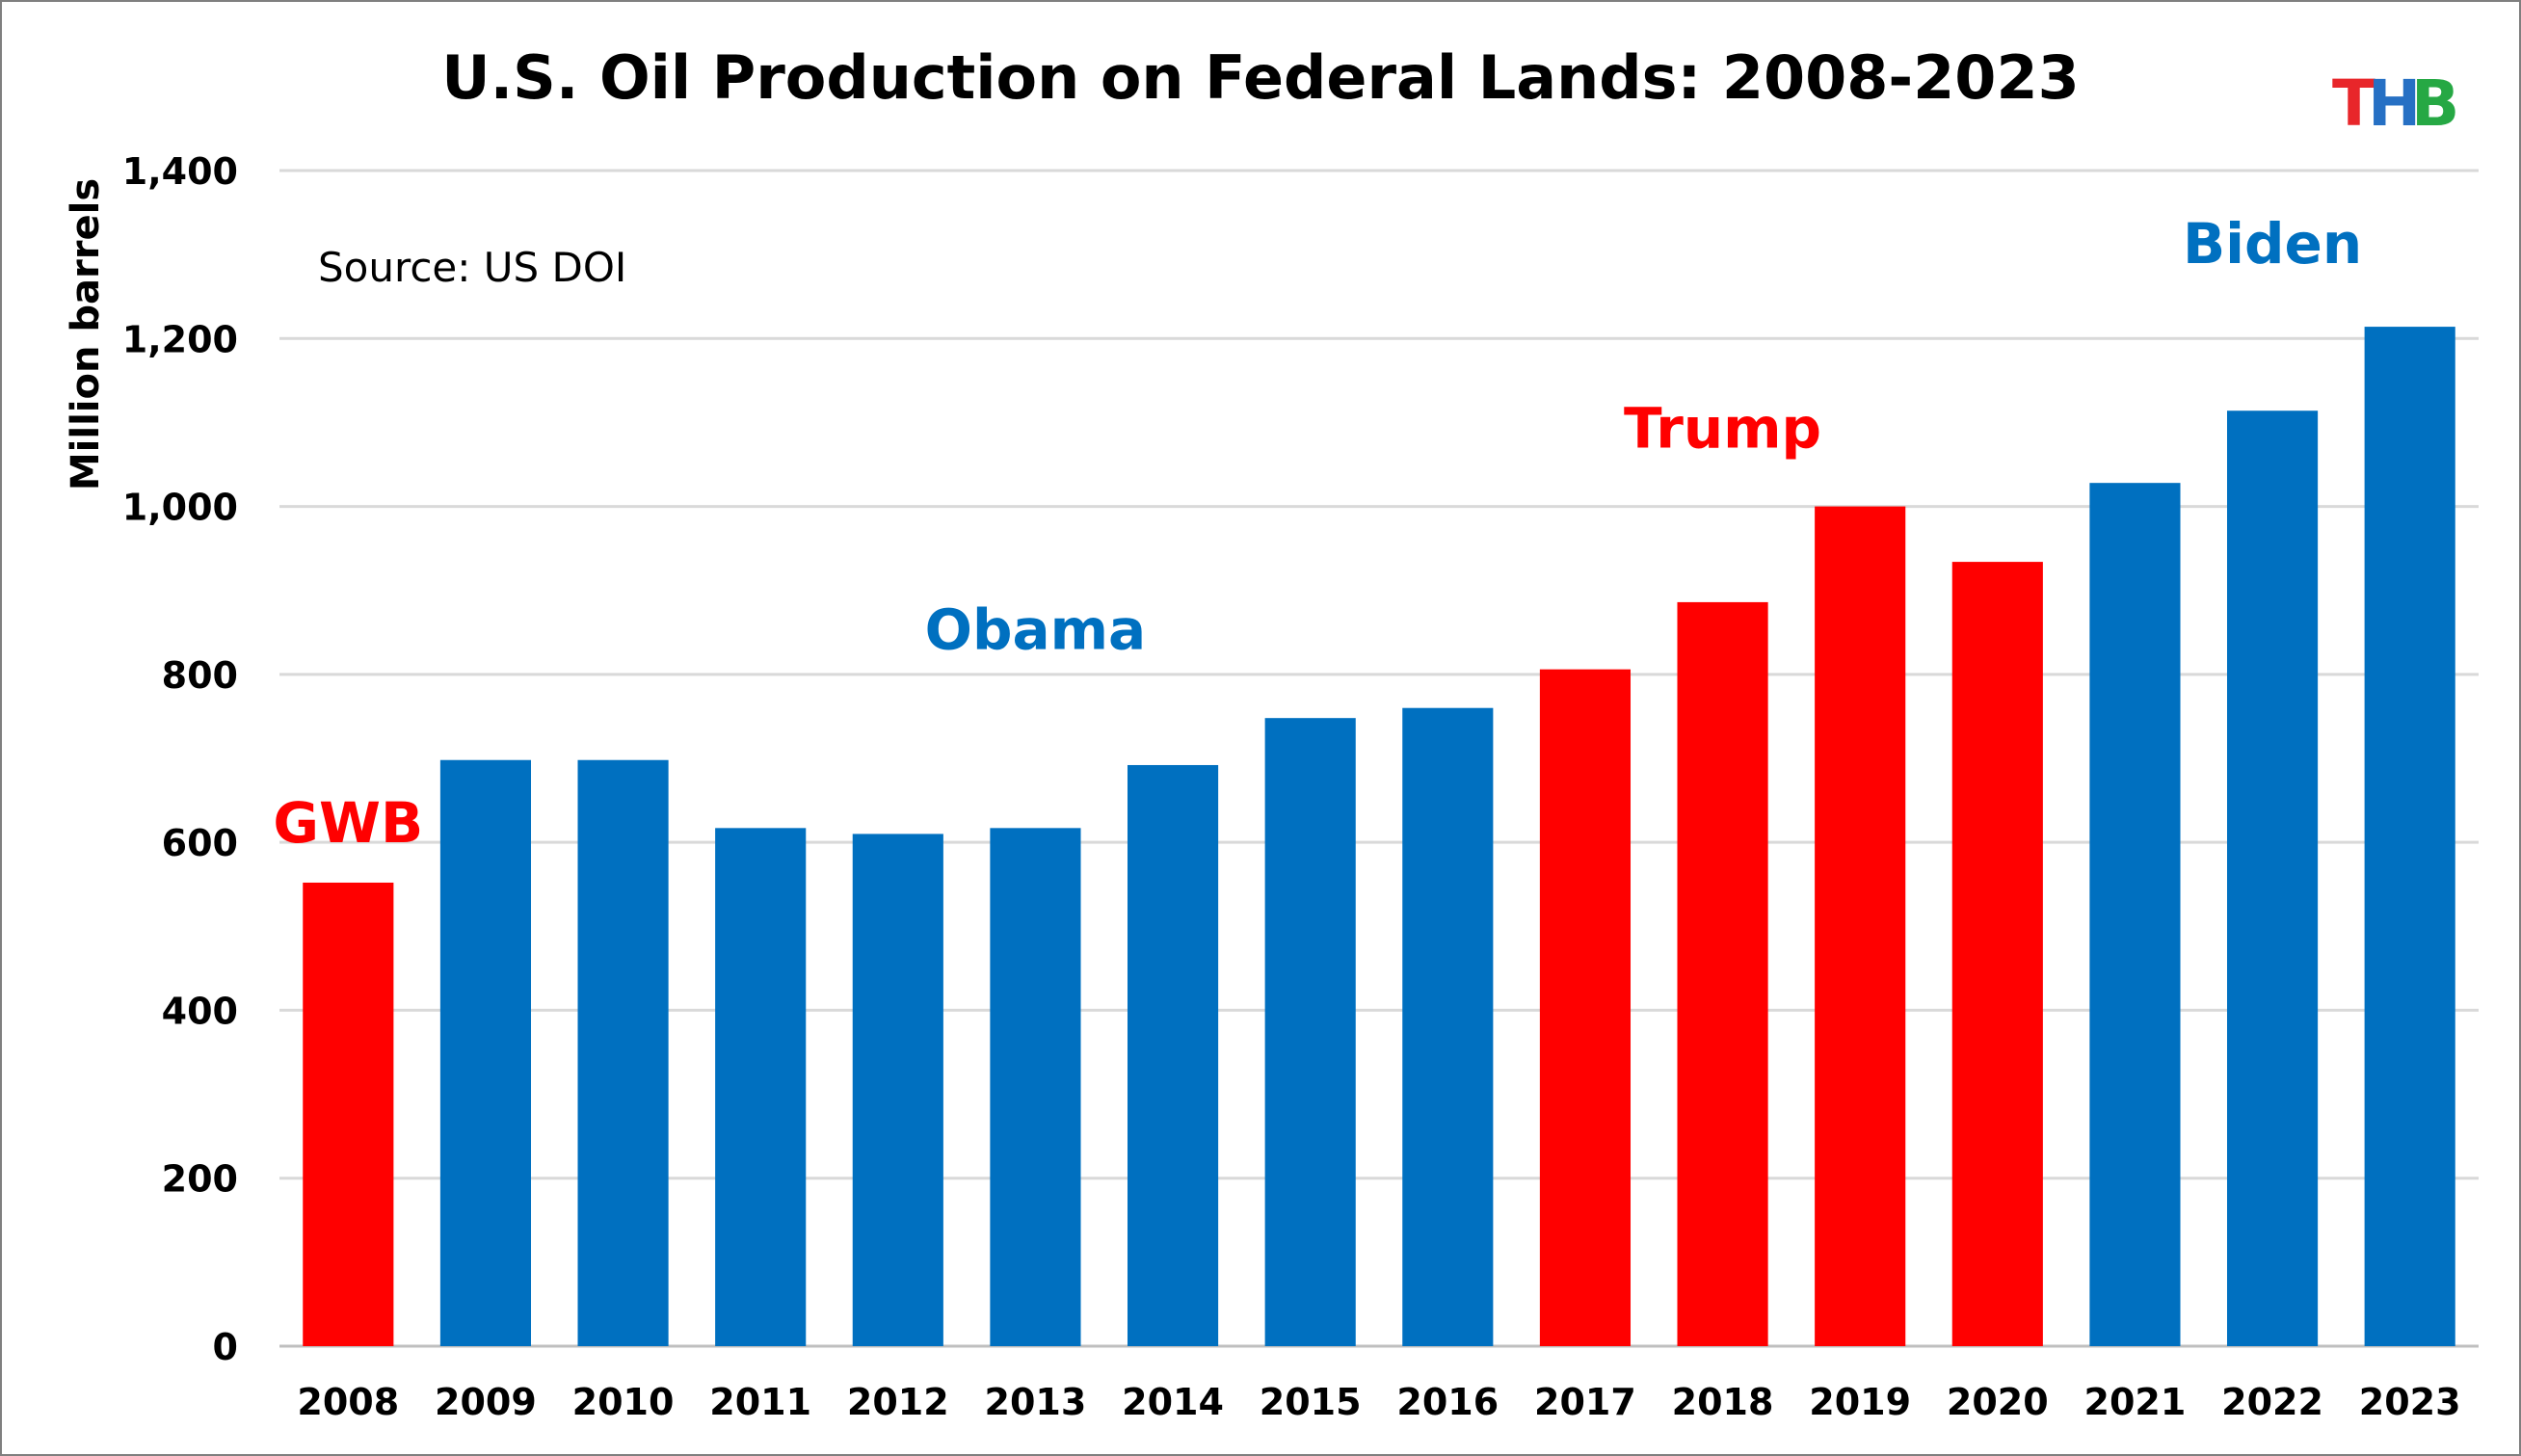 The width and height of the screenshot is (2521, 1456). What do you see at coordinates (1722, 974) in the screenshot?
I see `bar-2018` at bounding box center [1722, 974].